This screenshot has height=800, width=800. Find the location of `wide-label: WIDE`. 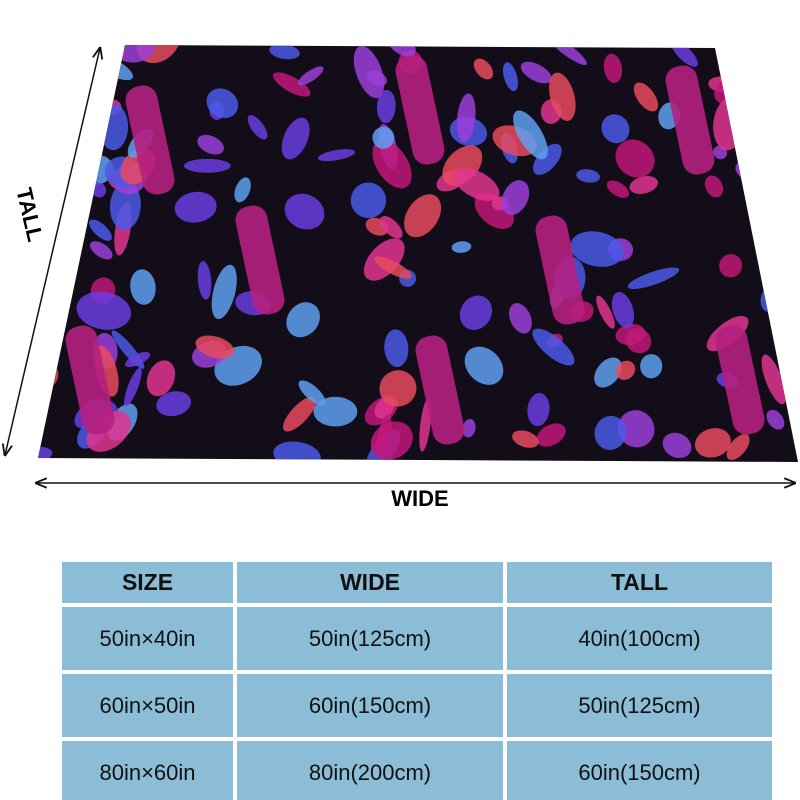

wide-label: WIDE is located at coordinates (419, 498).